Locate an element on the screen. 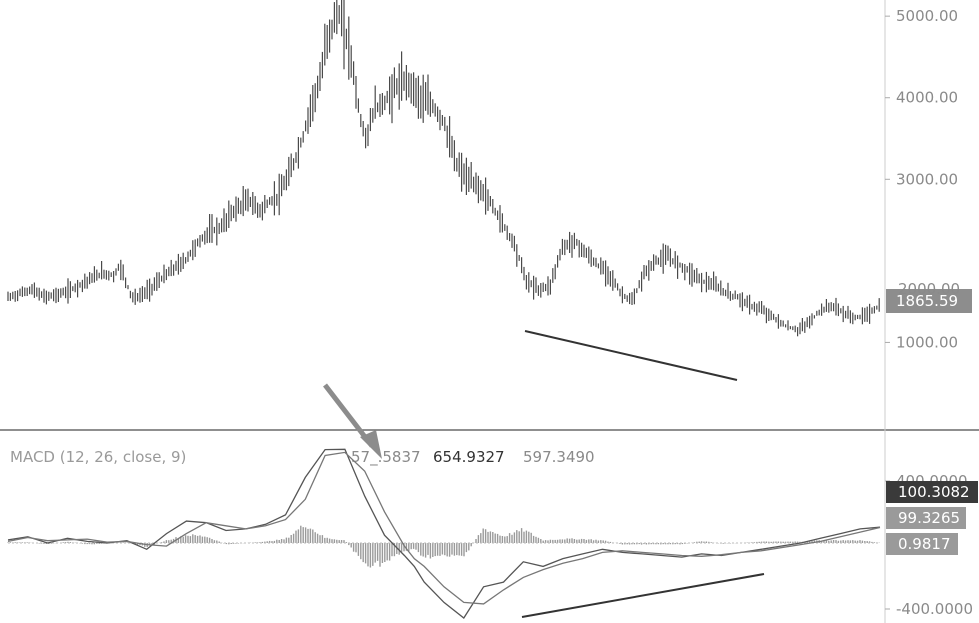 Image resolution: width=979 pixels, height=623 pixels. price-hidden-tick: 2000.00 is located at coordinates (929, 289).